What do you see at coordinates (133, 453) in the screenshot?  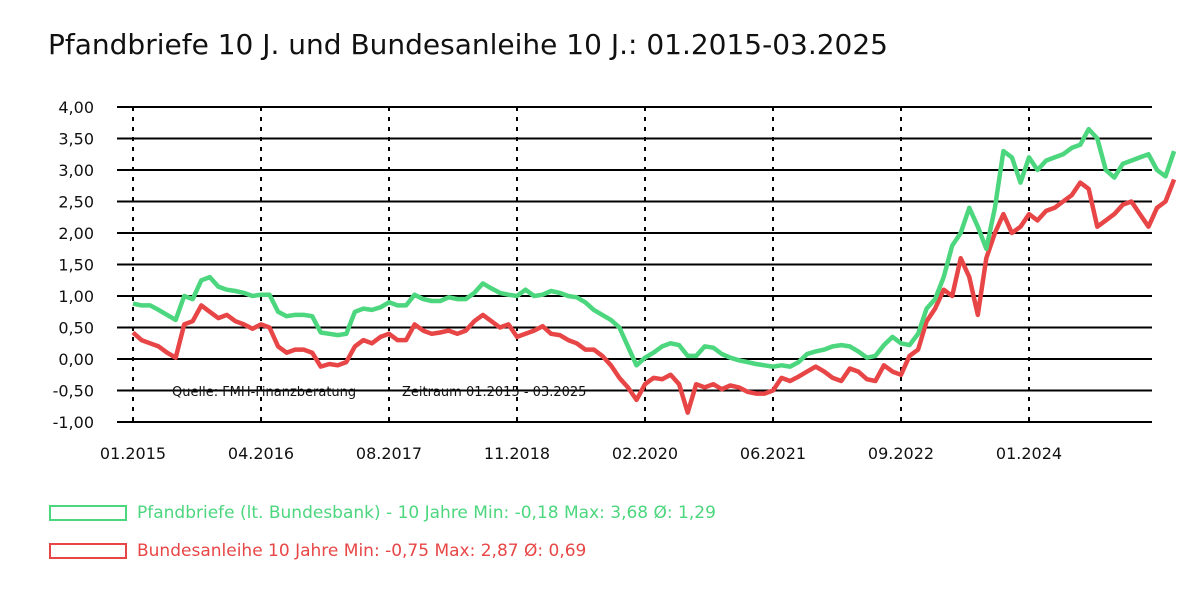 I see `x-tick-label: 01.2015` at bounding box center [133, 453].